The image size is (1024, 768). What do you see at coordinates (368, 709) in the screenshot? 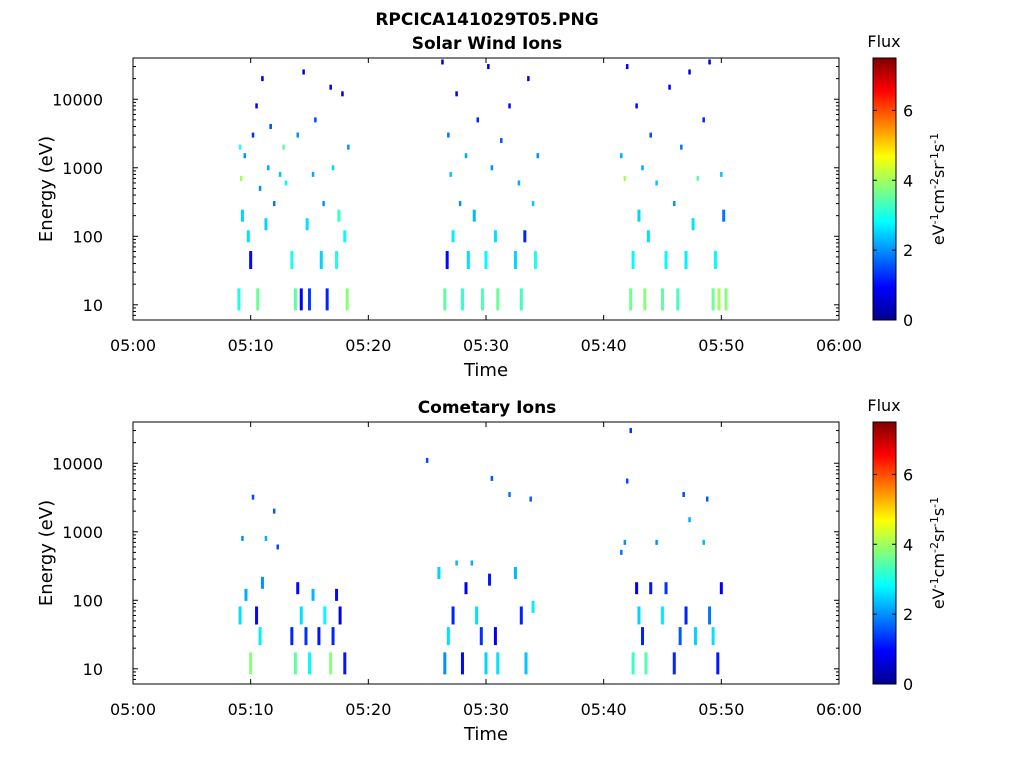
I see `x-tick-label: 05:20` at bounding box center [368, 709].